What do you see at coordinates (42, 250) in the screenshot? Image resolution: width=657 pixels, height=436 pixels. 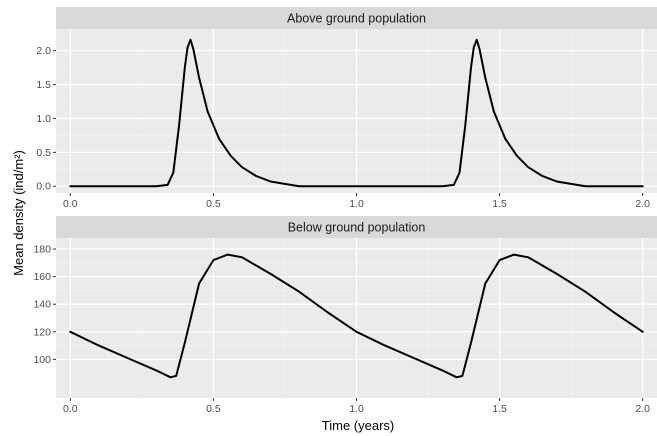 I see `y-tick-label: 180` at bounding box center [42, 250].